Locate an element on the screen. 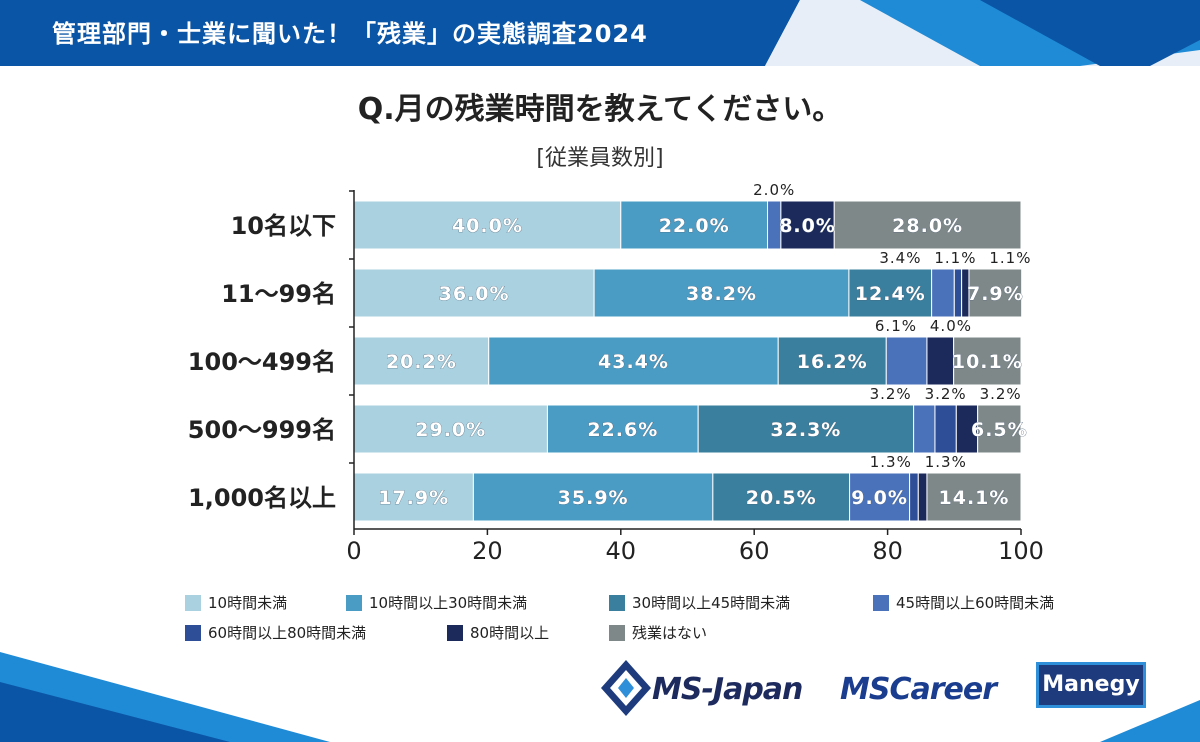 The width and height of the screenshot is (1200, 742). legend-item: 残業はない is located at coordinates (658, 632).